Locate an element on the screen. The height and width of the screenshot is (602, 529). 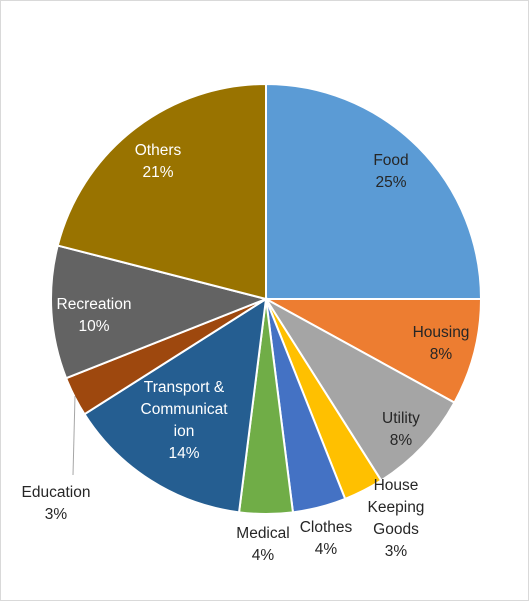
data-label-housing: Housing 8% is located at coordinates (441, 343).